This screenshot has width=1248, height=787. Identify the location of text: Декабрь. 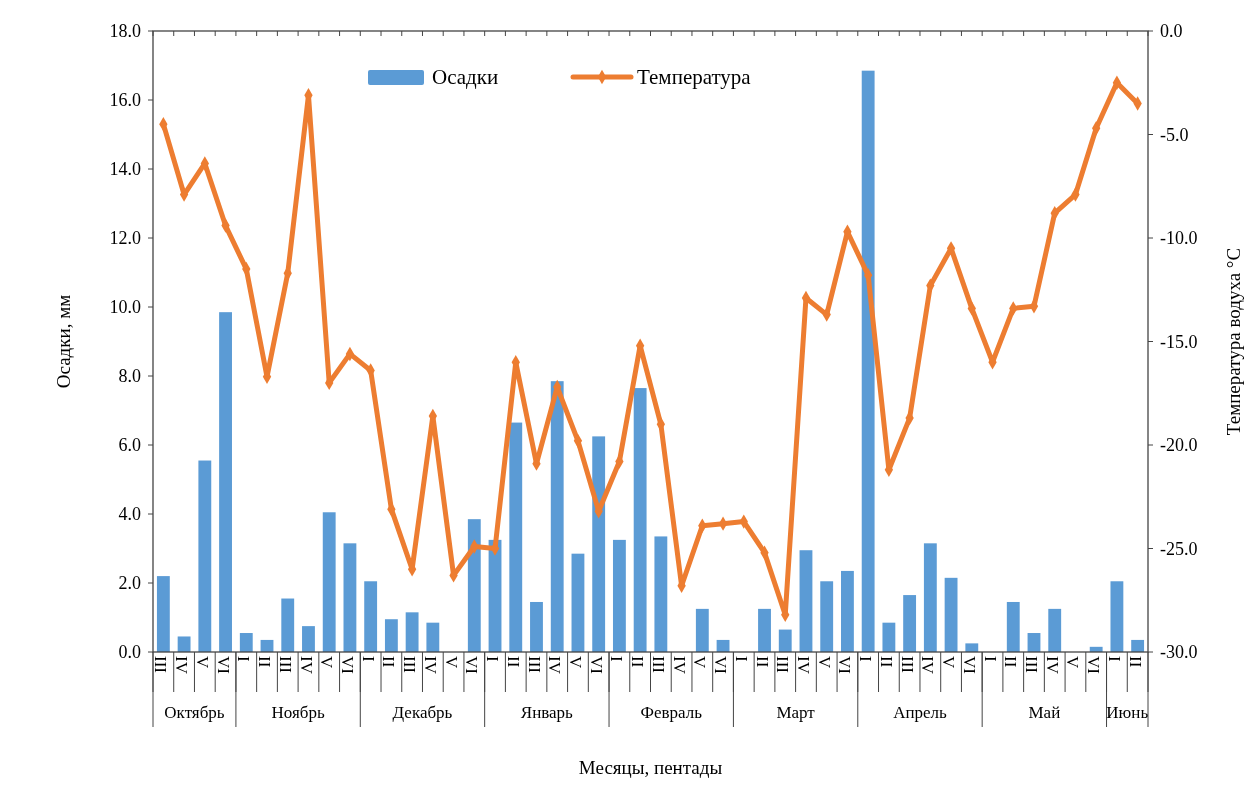
(422, 712).